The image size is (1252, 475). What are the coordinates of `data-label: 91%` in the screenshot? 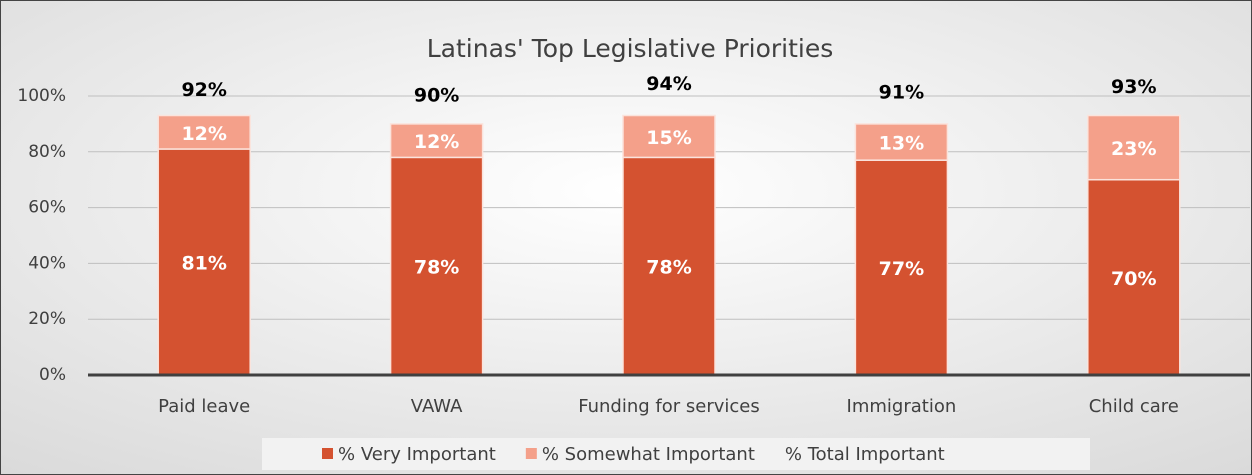 It's located at (901, 93).